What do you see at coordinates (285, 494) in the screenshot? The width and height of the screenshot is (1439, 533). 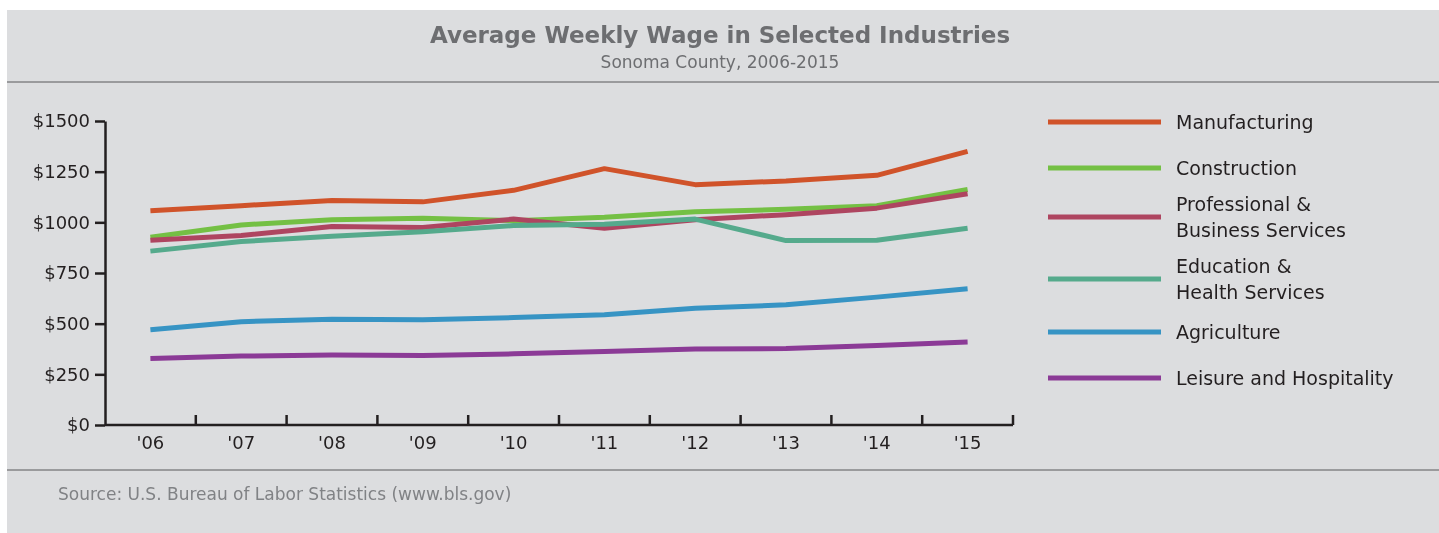 I see `source-note: Source: U.S. Bureau of Labor Statistics (www.bls.gov)` at bounding box center [285, 494].